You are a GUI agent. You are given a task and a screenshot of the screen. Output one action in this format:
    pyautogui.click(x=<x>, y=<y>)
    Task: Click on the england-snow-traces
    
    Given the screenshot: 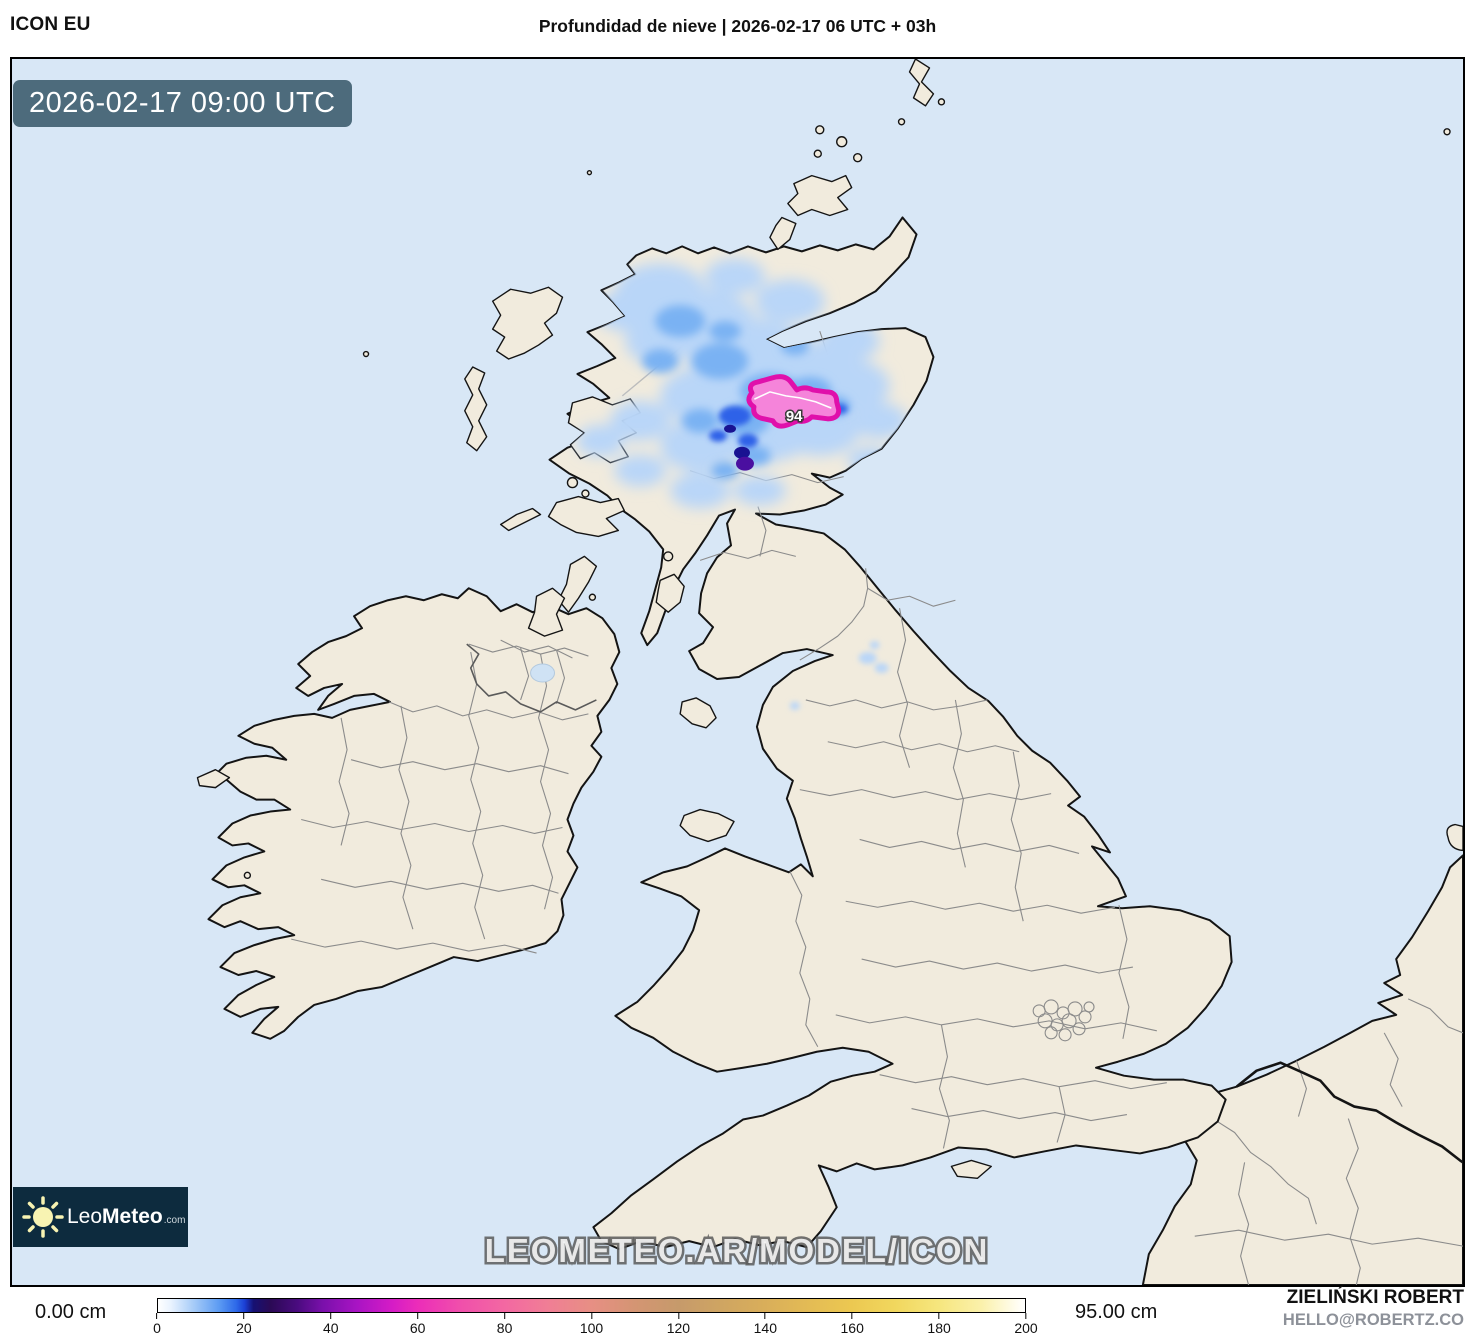 What is the action you would take?
    pyautogui.click(x=839, y=675)
    